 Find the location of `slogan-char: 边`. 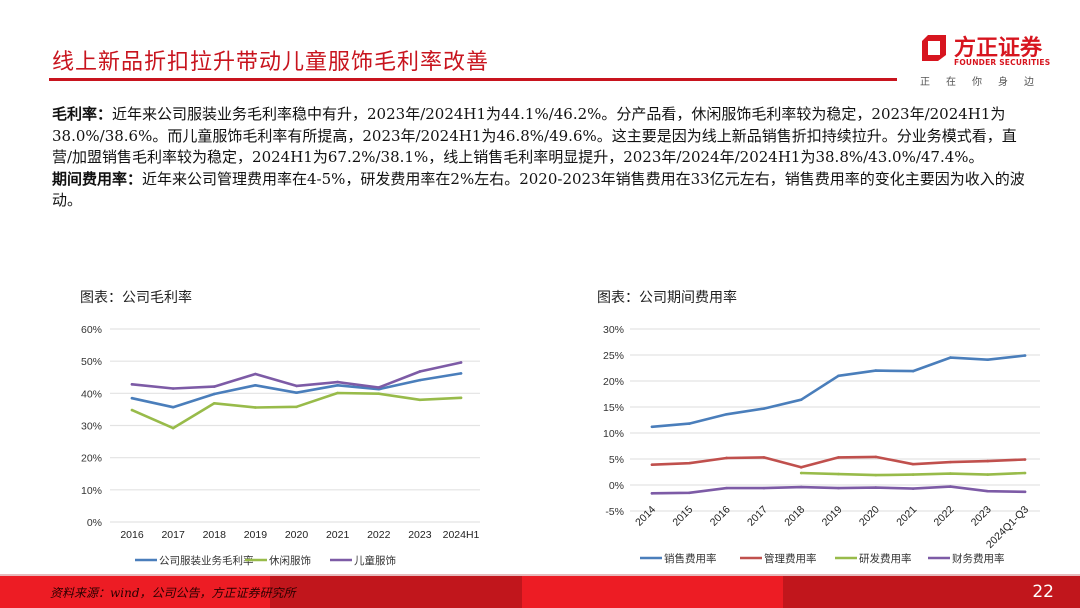

slogan-char: 边 is located at coordinates (1029, 82).